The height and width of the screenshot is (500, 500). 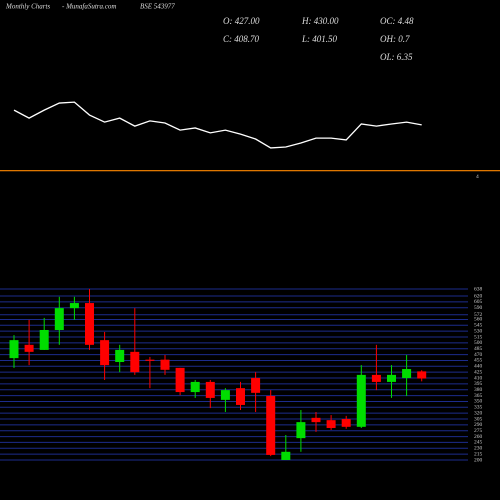 I want to click on y-tick-label: 200, so click(x=478, y=460).